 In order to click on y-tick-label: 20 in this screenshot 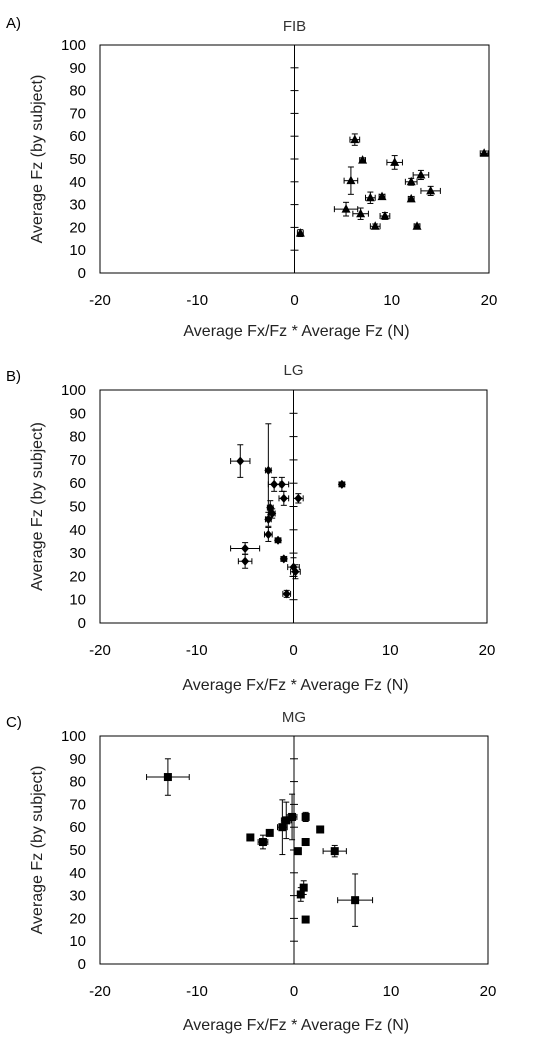, I will do `click(77, 227)`.